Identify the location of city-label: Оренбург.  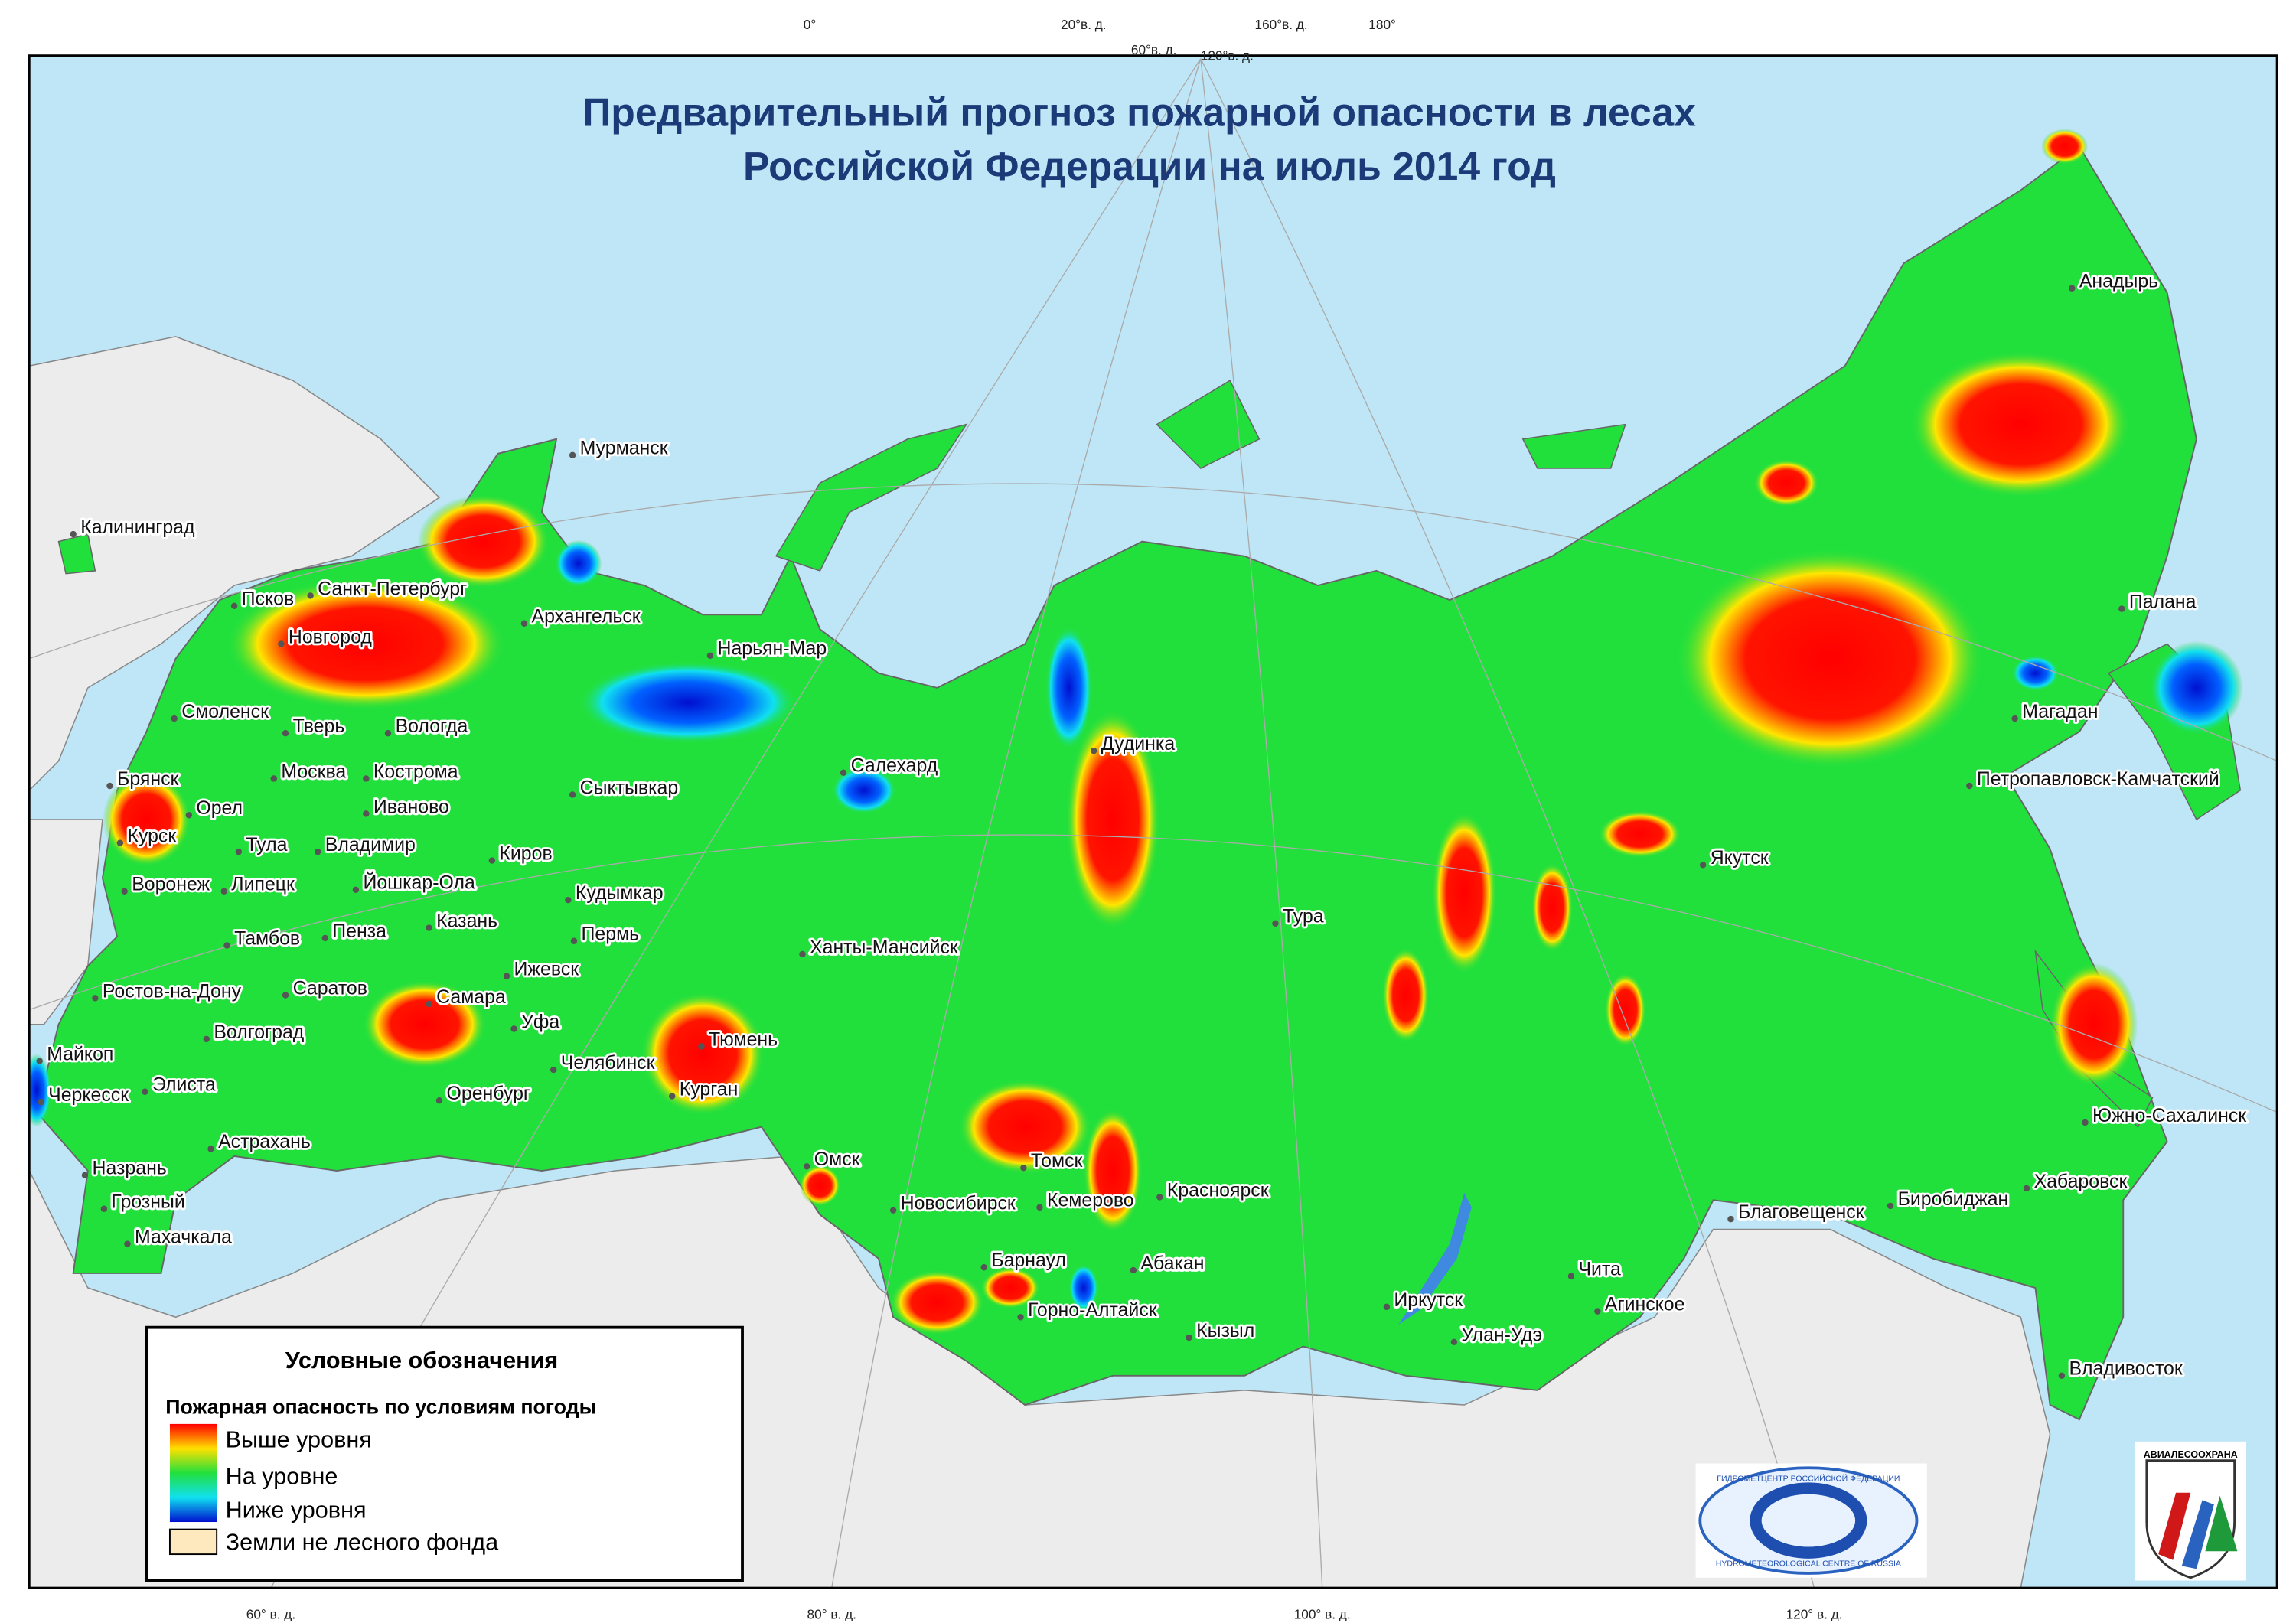
(488, 1093).